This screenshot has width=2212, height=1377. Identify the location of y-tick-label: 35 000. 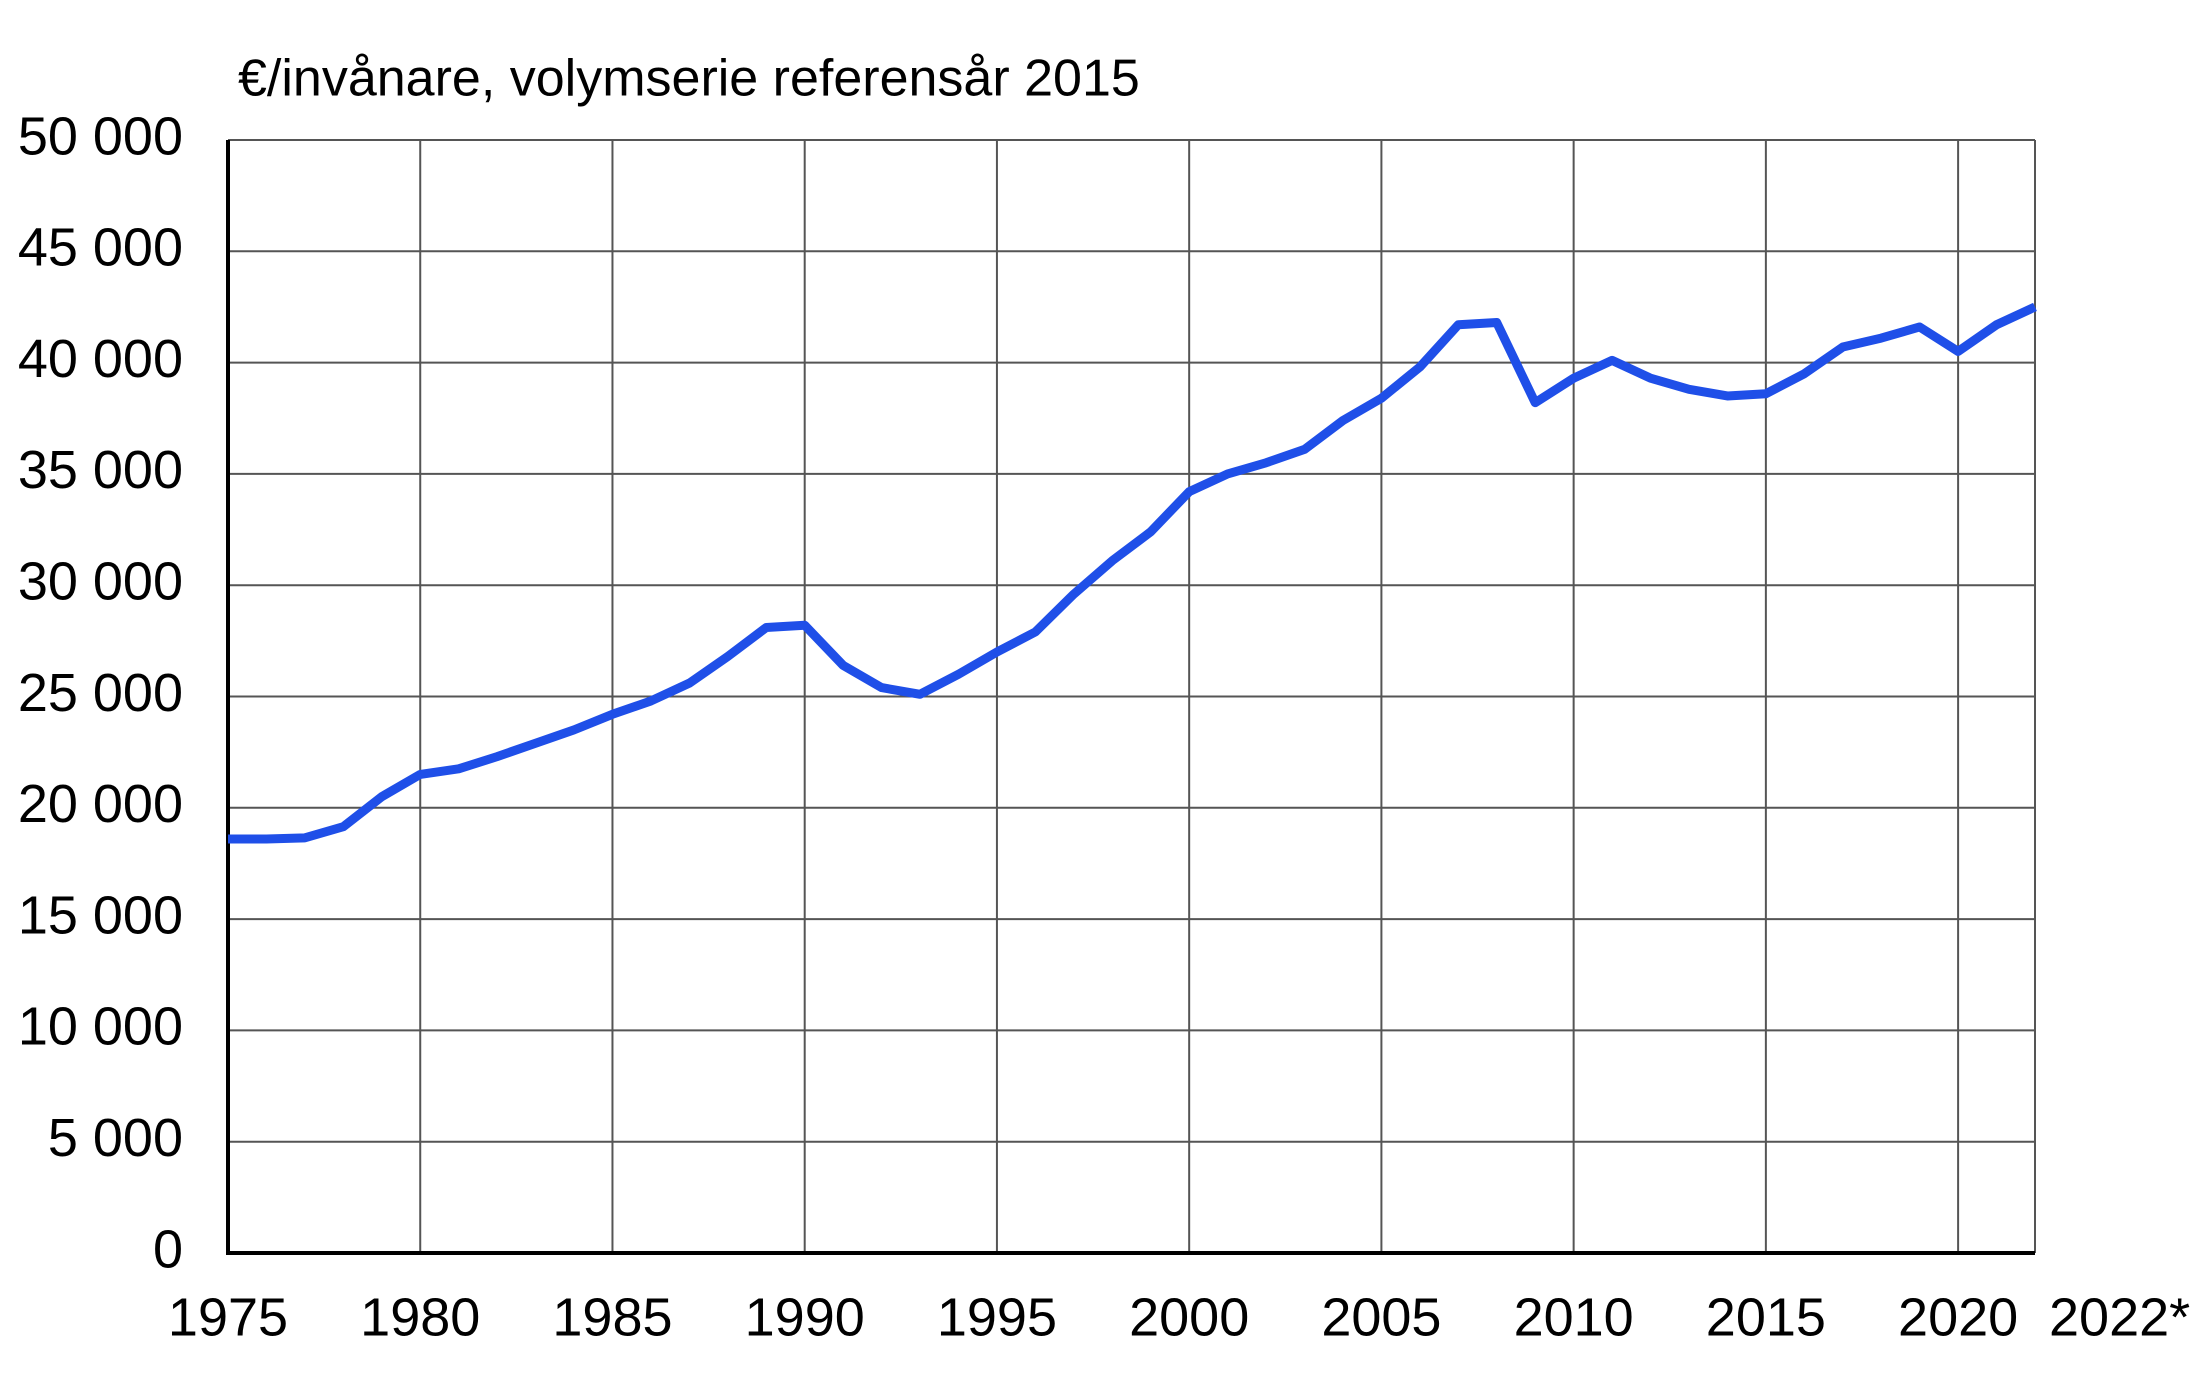
(100, 470).